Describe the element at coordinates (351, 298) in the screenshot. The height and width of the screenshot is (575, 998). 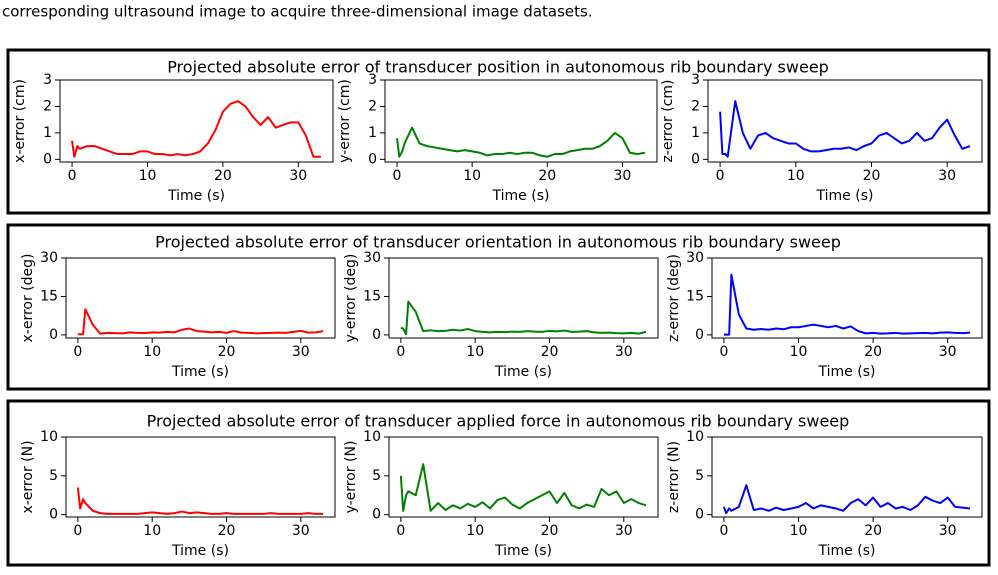
I see `y-axis-label: y-error (deg)` at that location.